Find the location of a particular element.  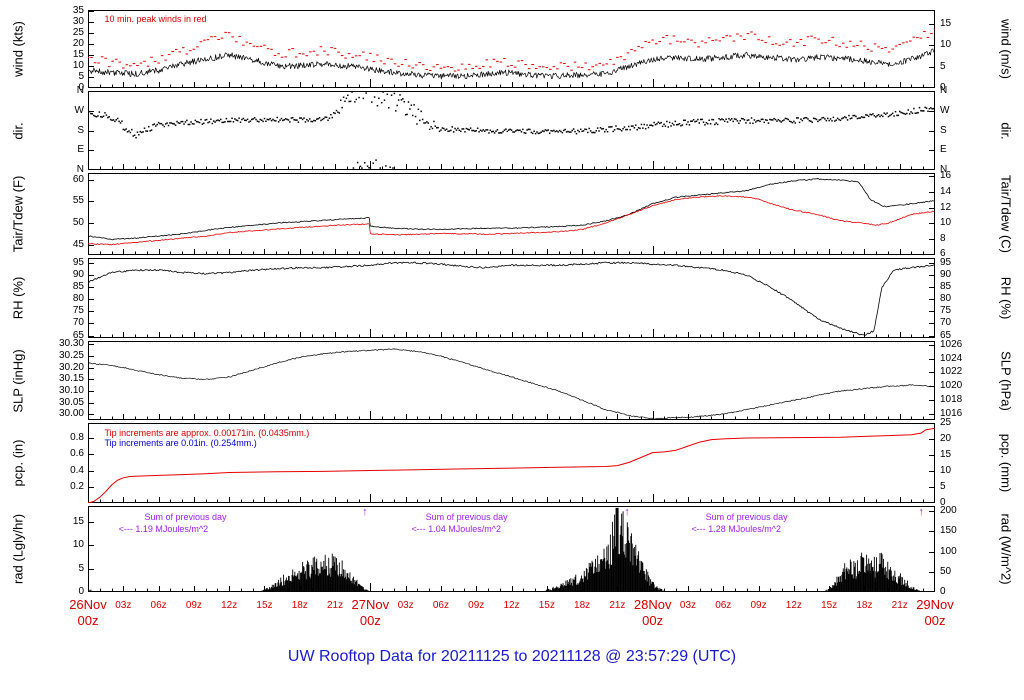

x-hour-label-1-6: 21z is located at coordinates (617, 605).